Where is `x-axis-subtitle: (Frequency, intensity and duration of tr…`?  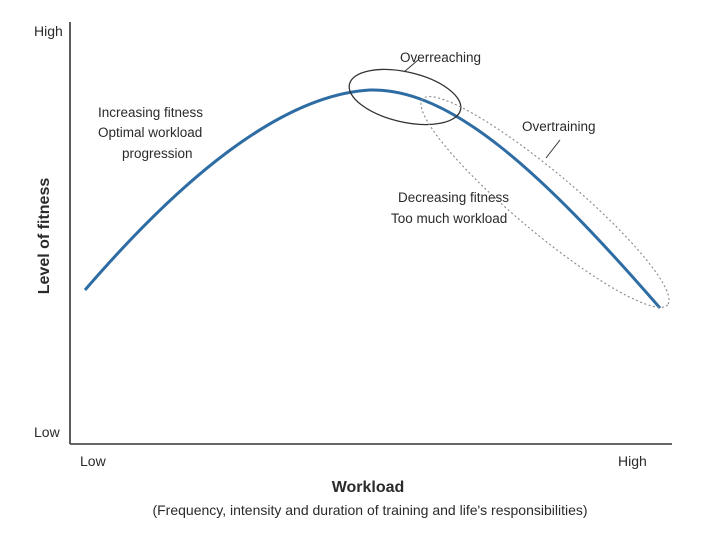 x-axis-subtitle: (Frequency, intensity and duration of tr… is located at coordinates (369, 510).